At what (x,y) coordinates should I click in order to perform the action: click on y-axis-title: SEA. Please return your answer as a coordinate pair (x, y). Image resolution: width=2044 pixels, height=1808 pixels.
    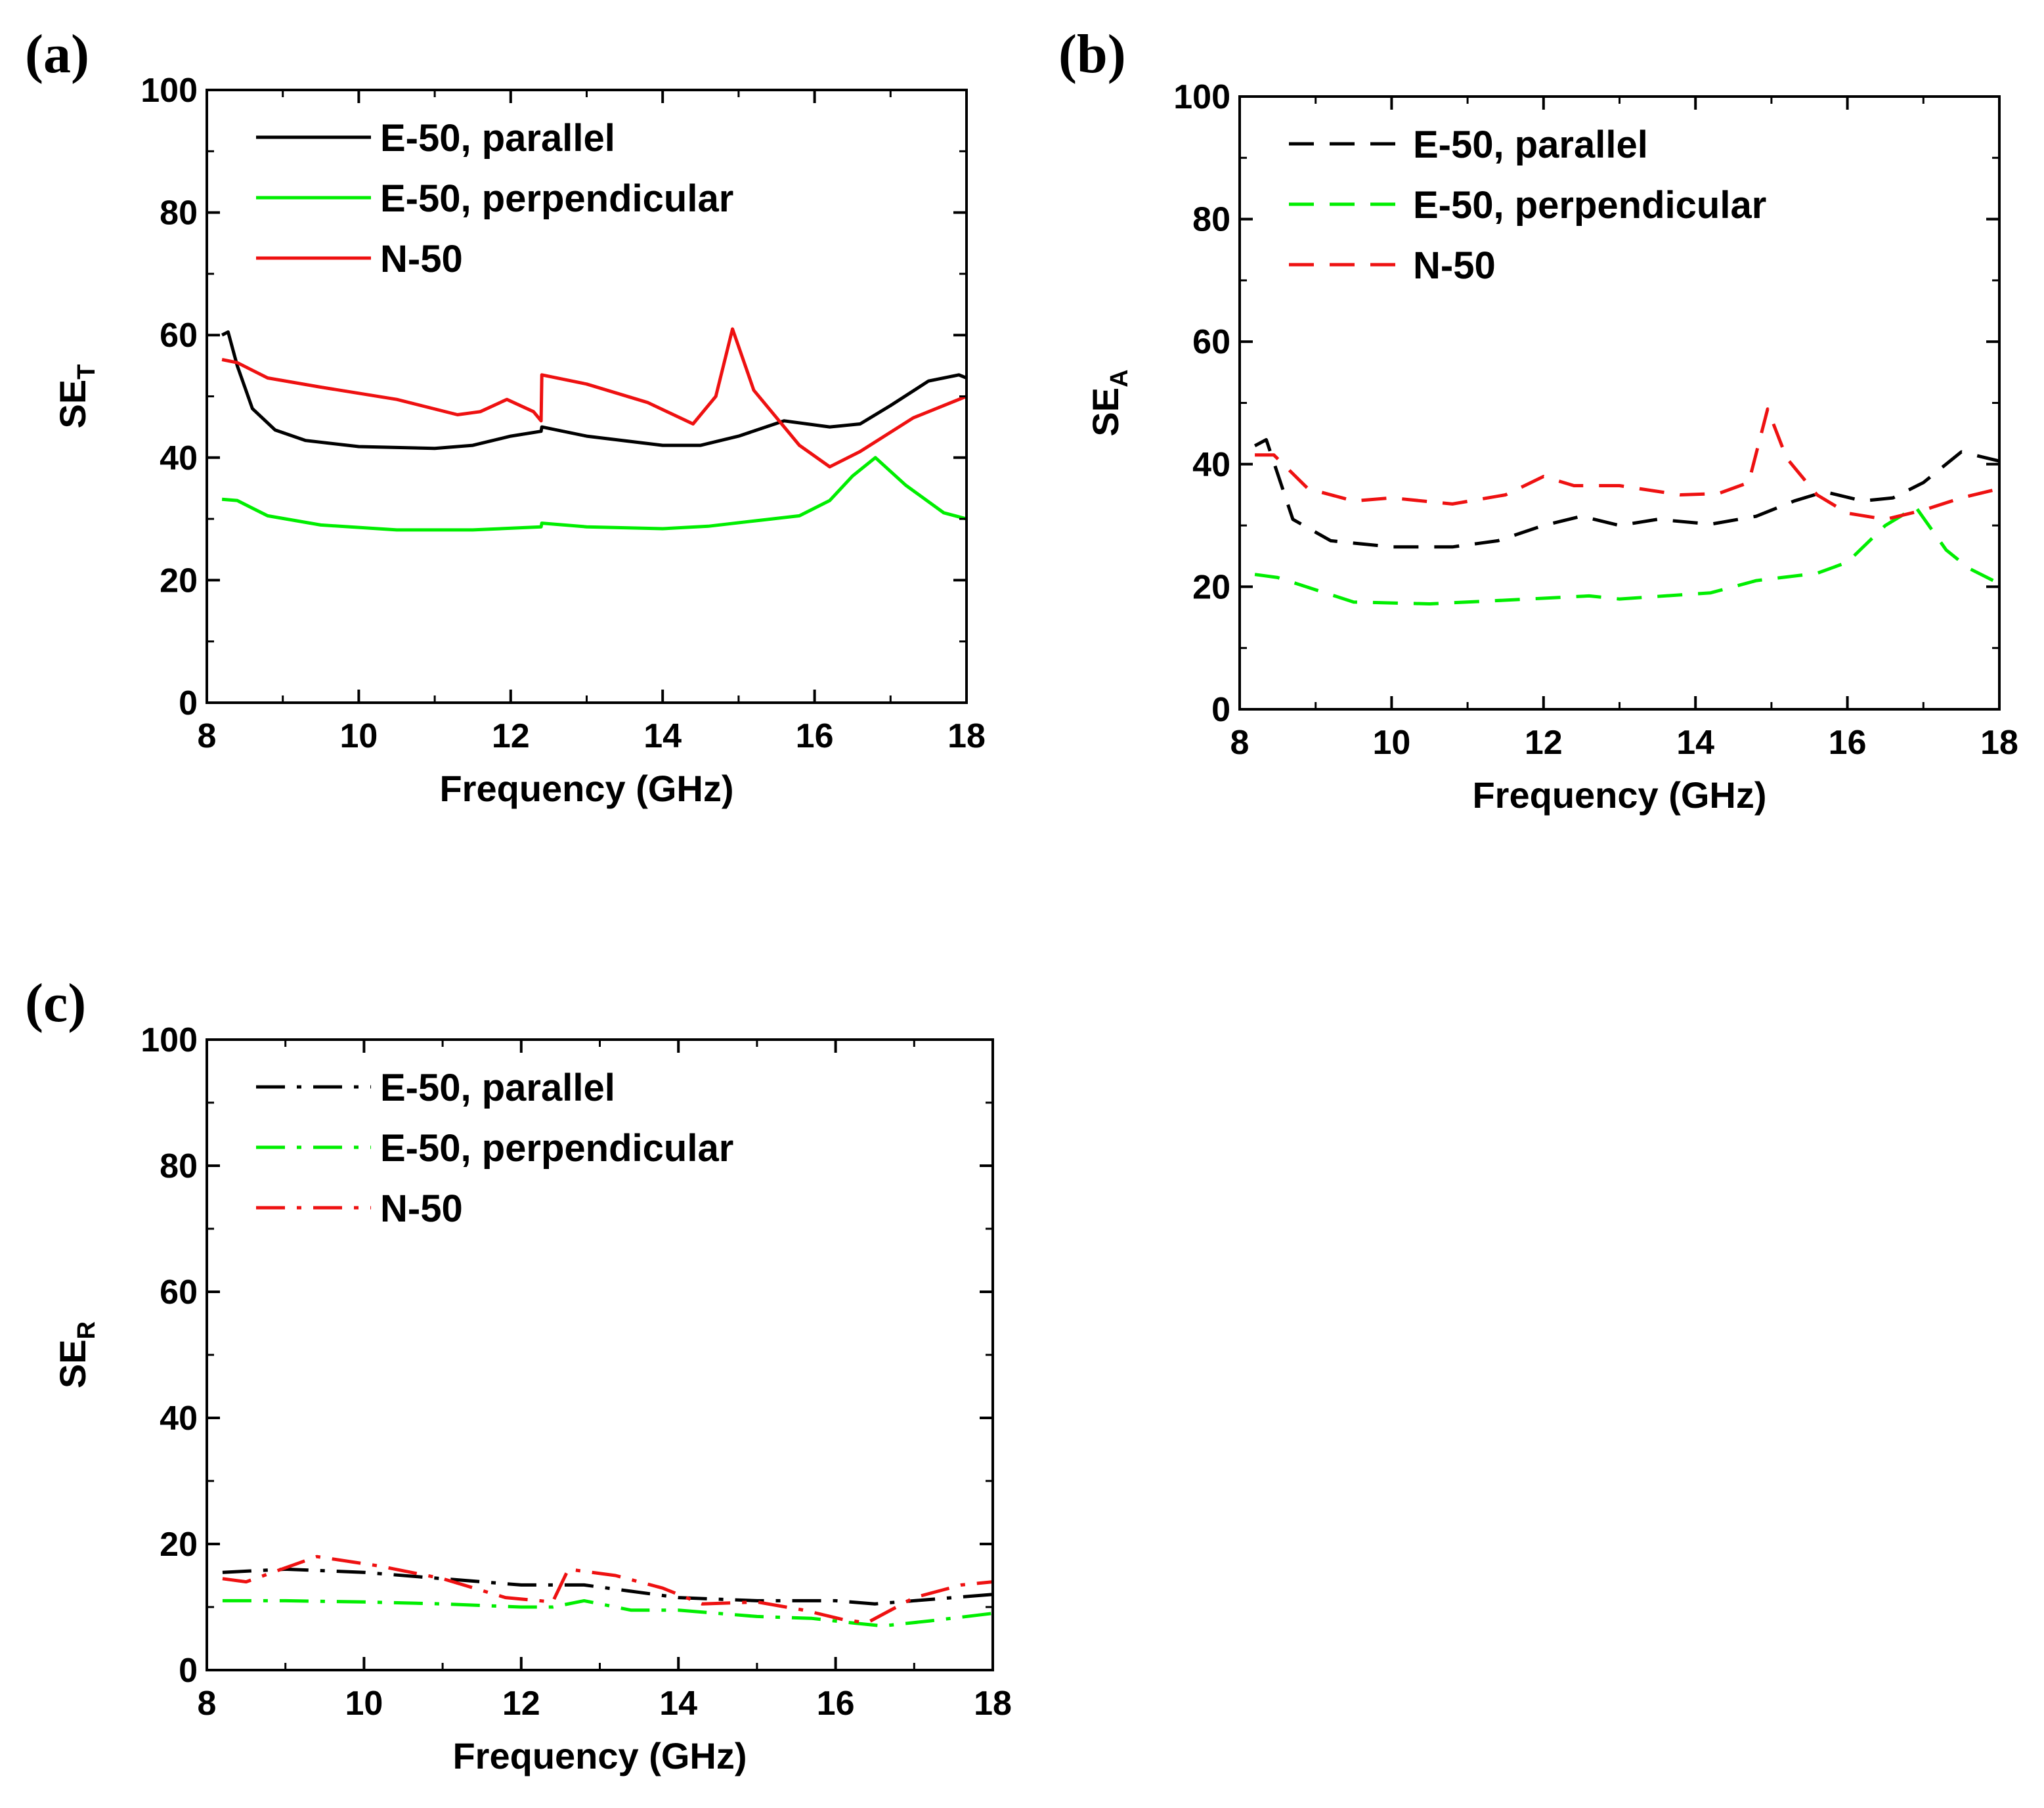
    Looking at the image, I should click on (1109, 403).